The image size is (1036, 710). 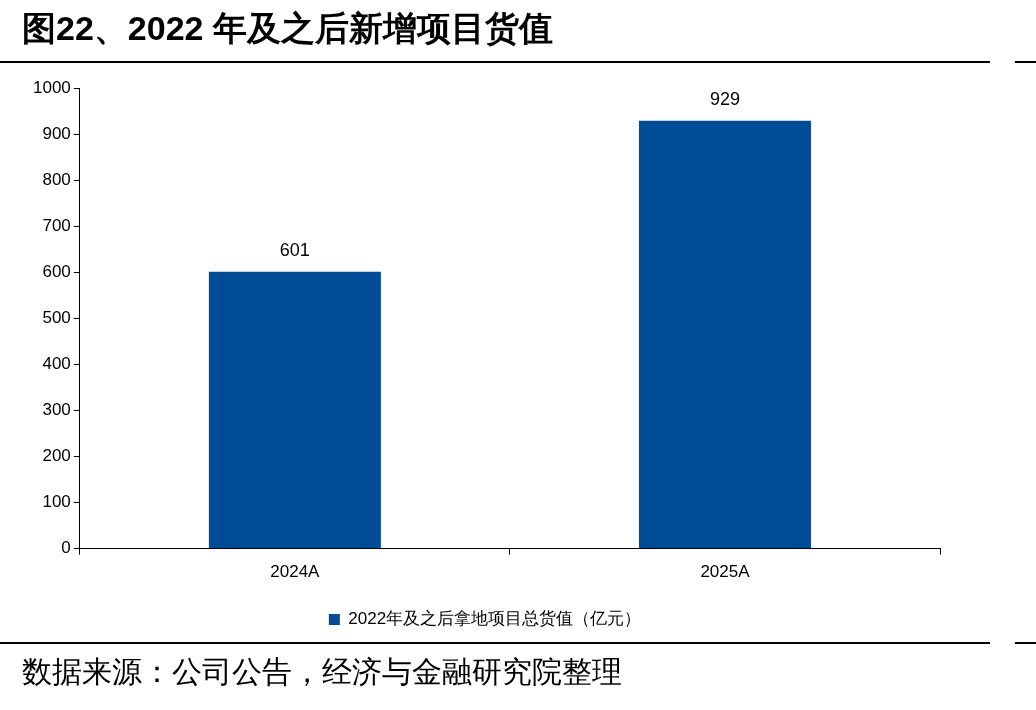 I want to click on y-tick-label: 400, so click(x=56, y=364).